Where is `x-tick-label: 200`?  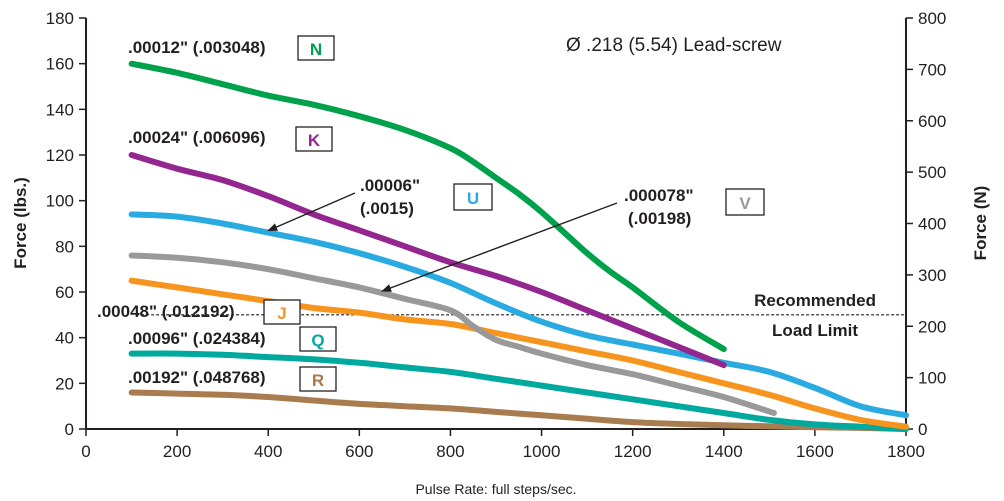 x-tick-label: 200 is located at coordinates (177, 451).